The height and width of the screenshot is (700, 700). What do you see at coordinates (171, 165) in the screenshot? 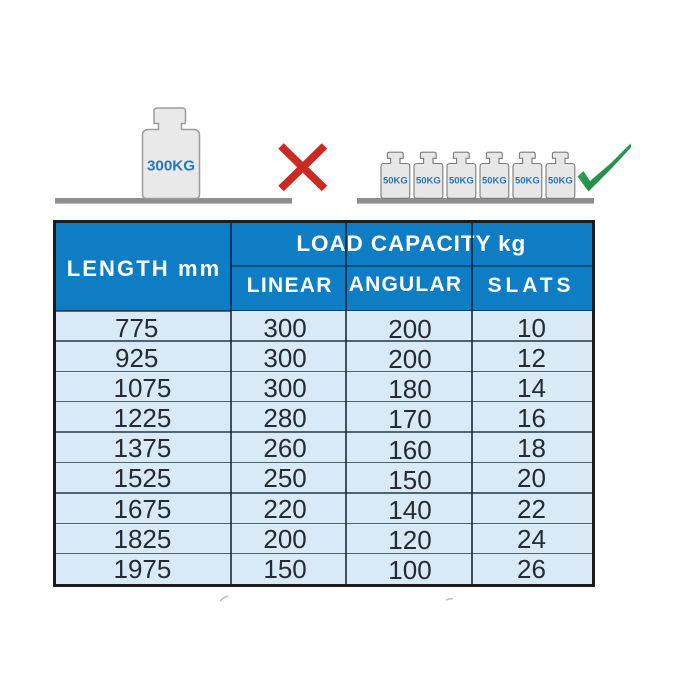
I see `svg-text: 300KG` at bounding box center [171, 165].